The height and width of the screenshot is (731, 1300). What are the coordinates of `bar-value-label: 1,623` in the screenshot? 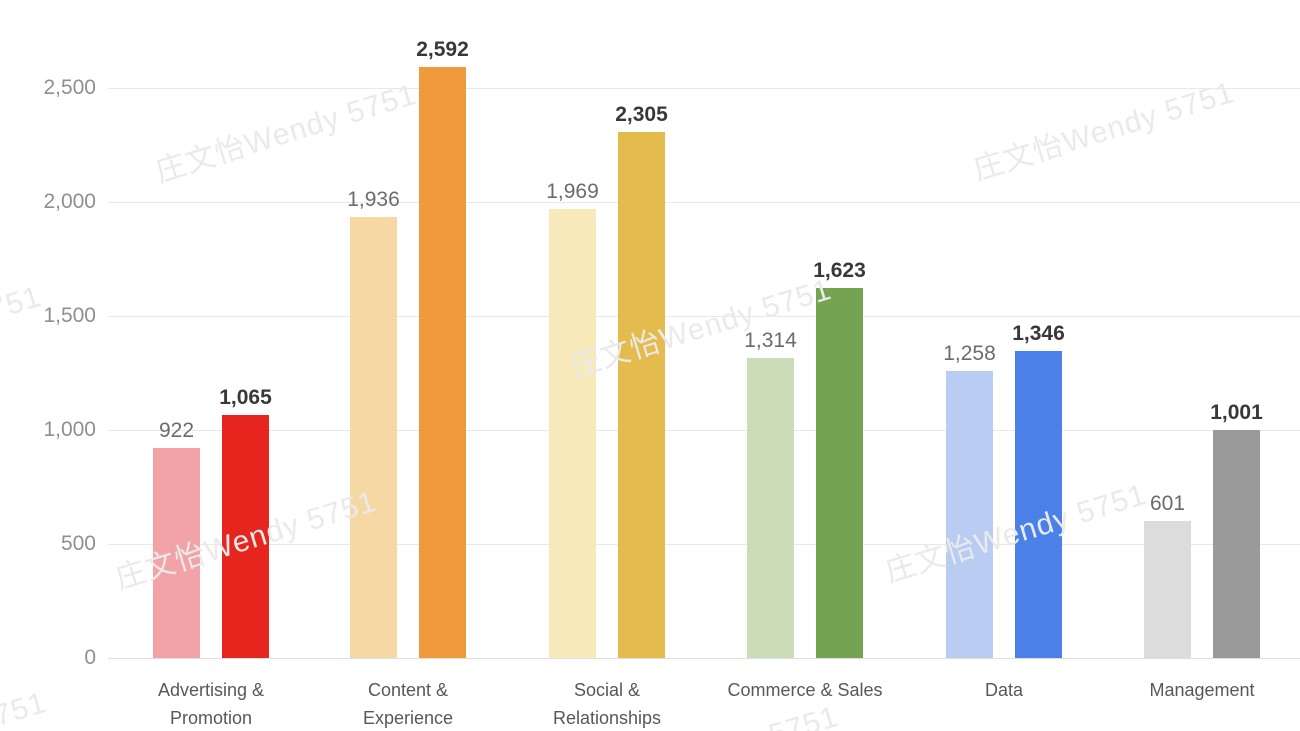 It's located at (839, 270).